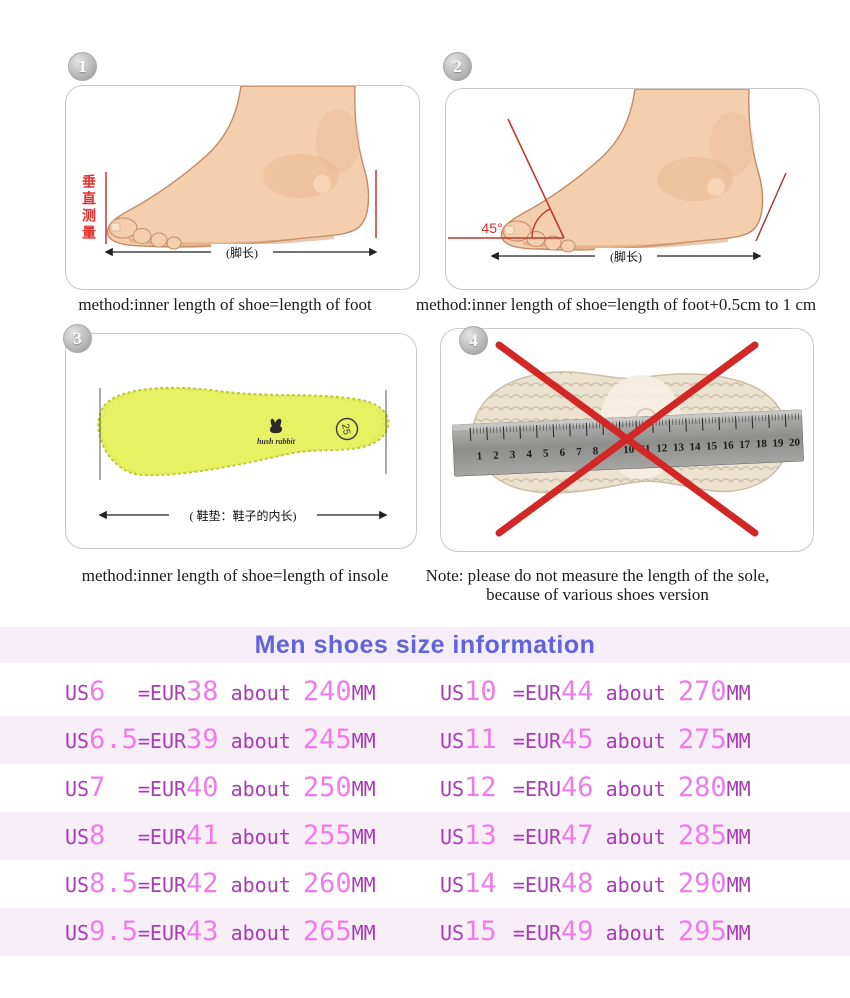 The image size is (850, 998). I want to click on foot-length-label: (脚长), so click(242, 252).